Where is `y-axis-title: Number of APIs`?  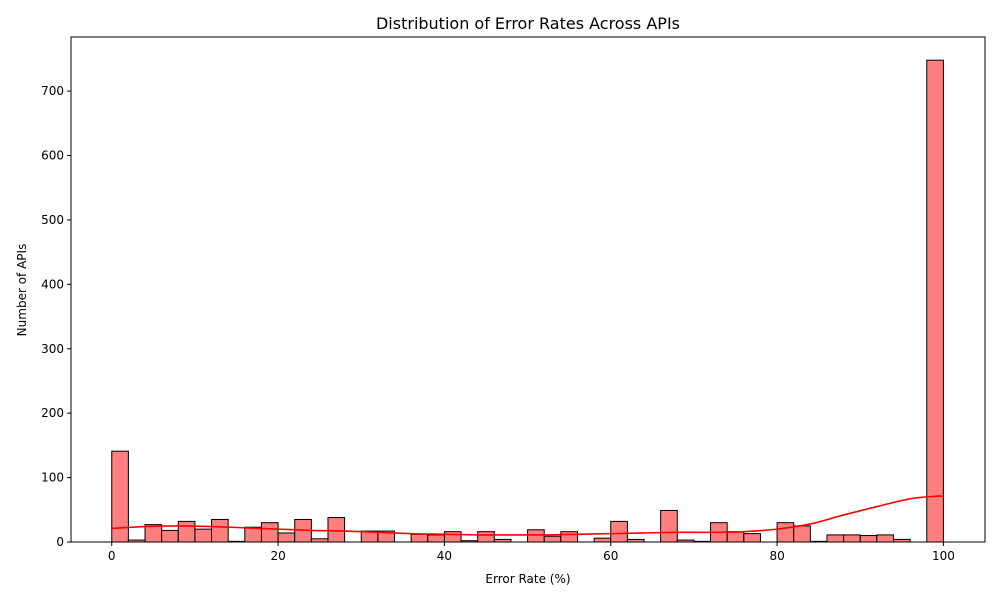 y-axis-title: Number of APIs is located at coordinates (22, 290).